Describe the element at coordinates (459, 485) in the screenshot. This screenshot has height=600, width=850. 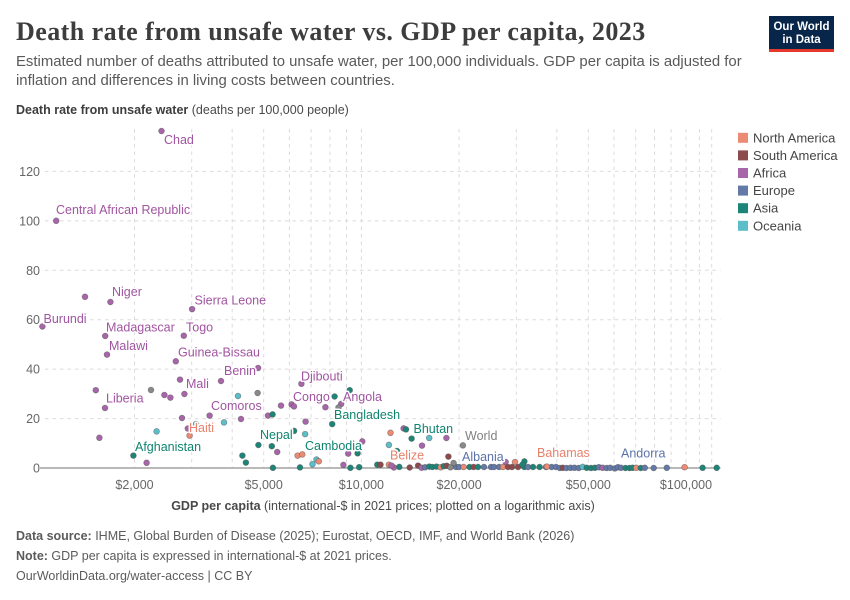
I see `svg-text: $20,000` at that location.